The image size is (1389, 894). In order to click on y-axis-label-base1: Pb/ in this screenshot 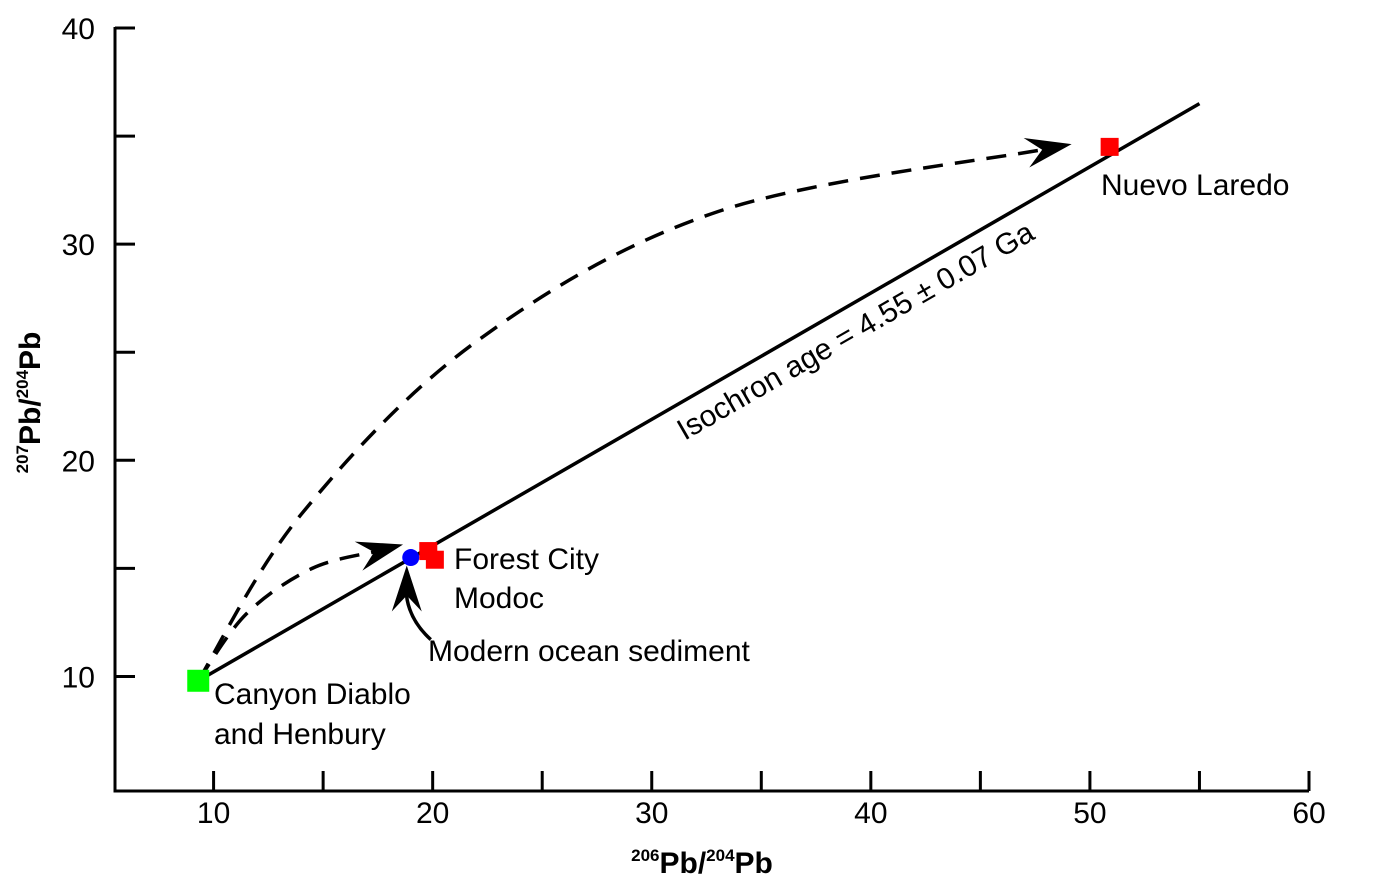, I will do `click(30, 421)`.